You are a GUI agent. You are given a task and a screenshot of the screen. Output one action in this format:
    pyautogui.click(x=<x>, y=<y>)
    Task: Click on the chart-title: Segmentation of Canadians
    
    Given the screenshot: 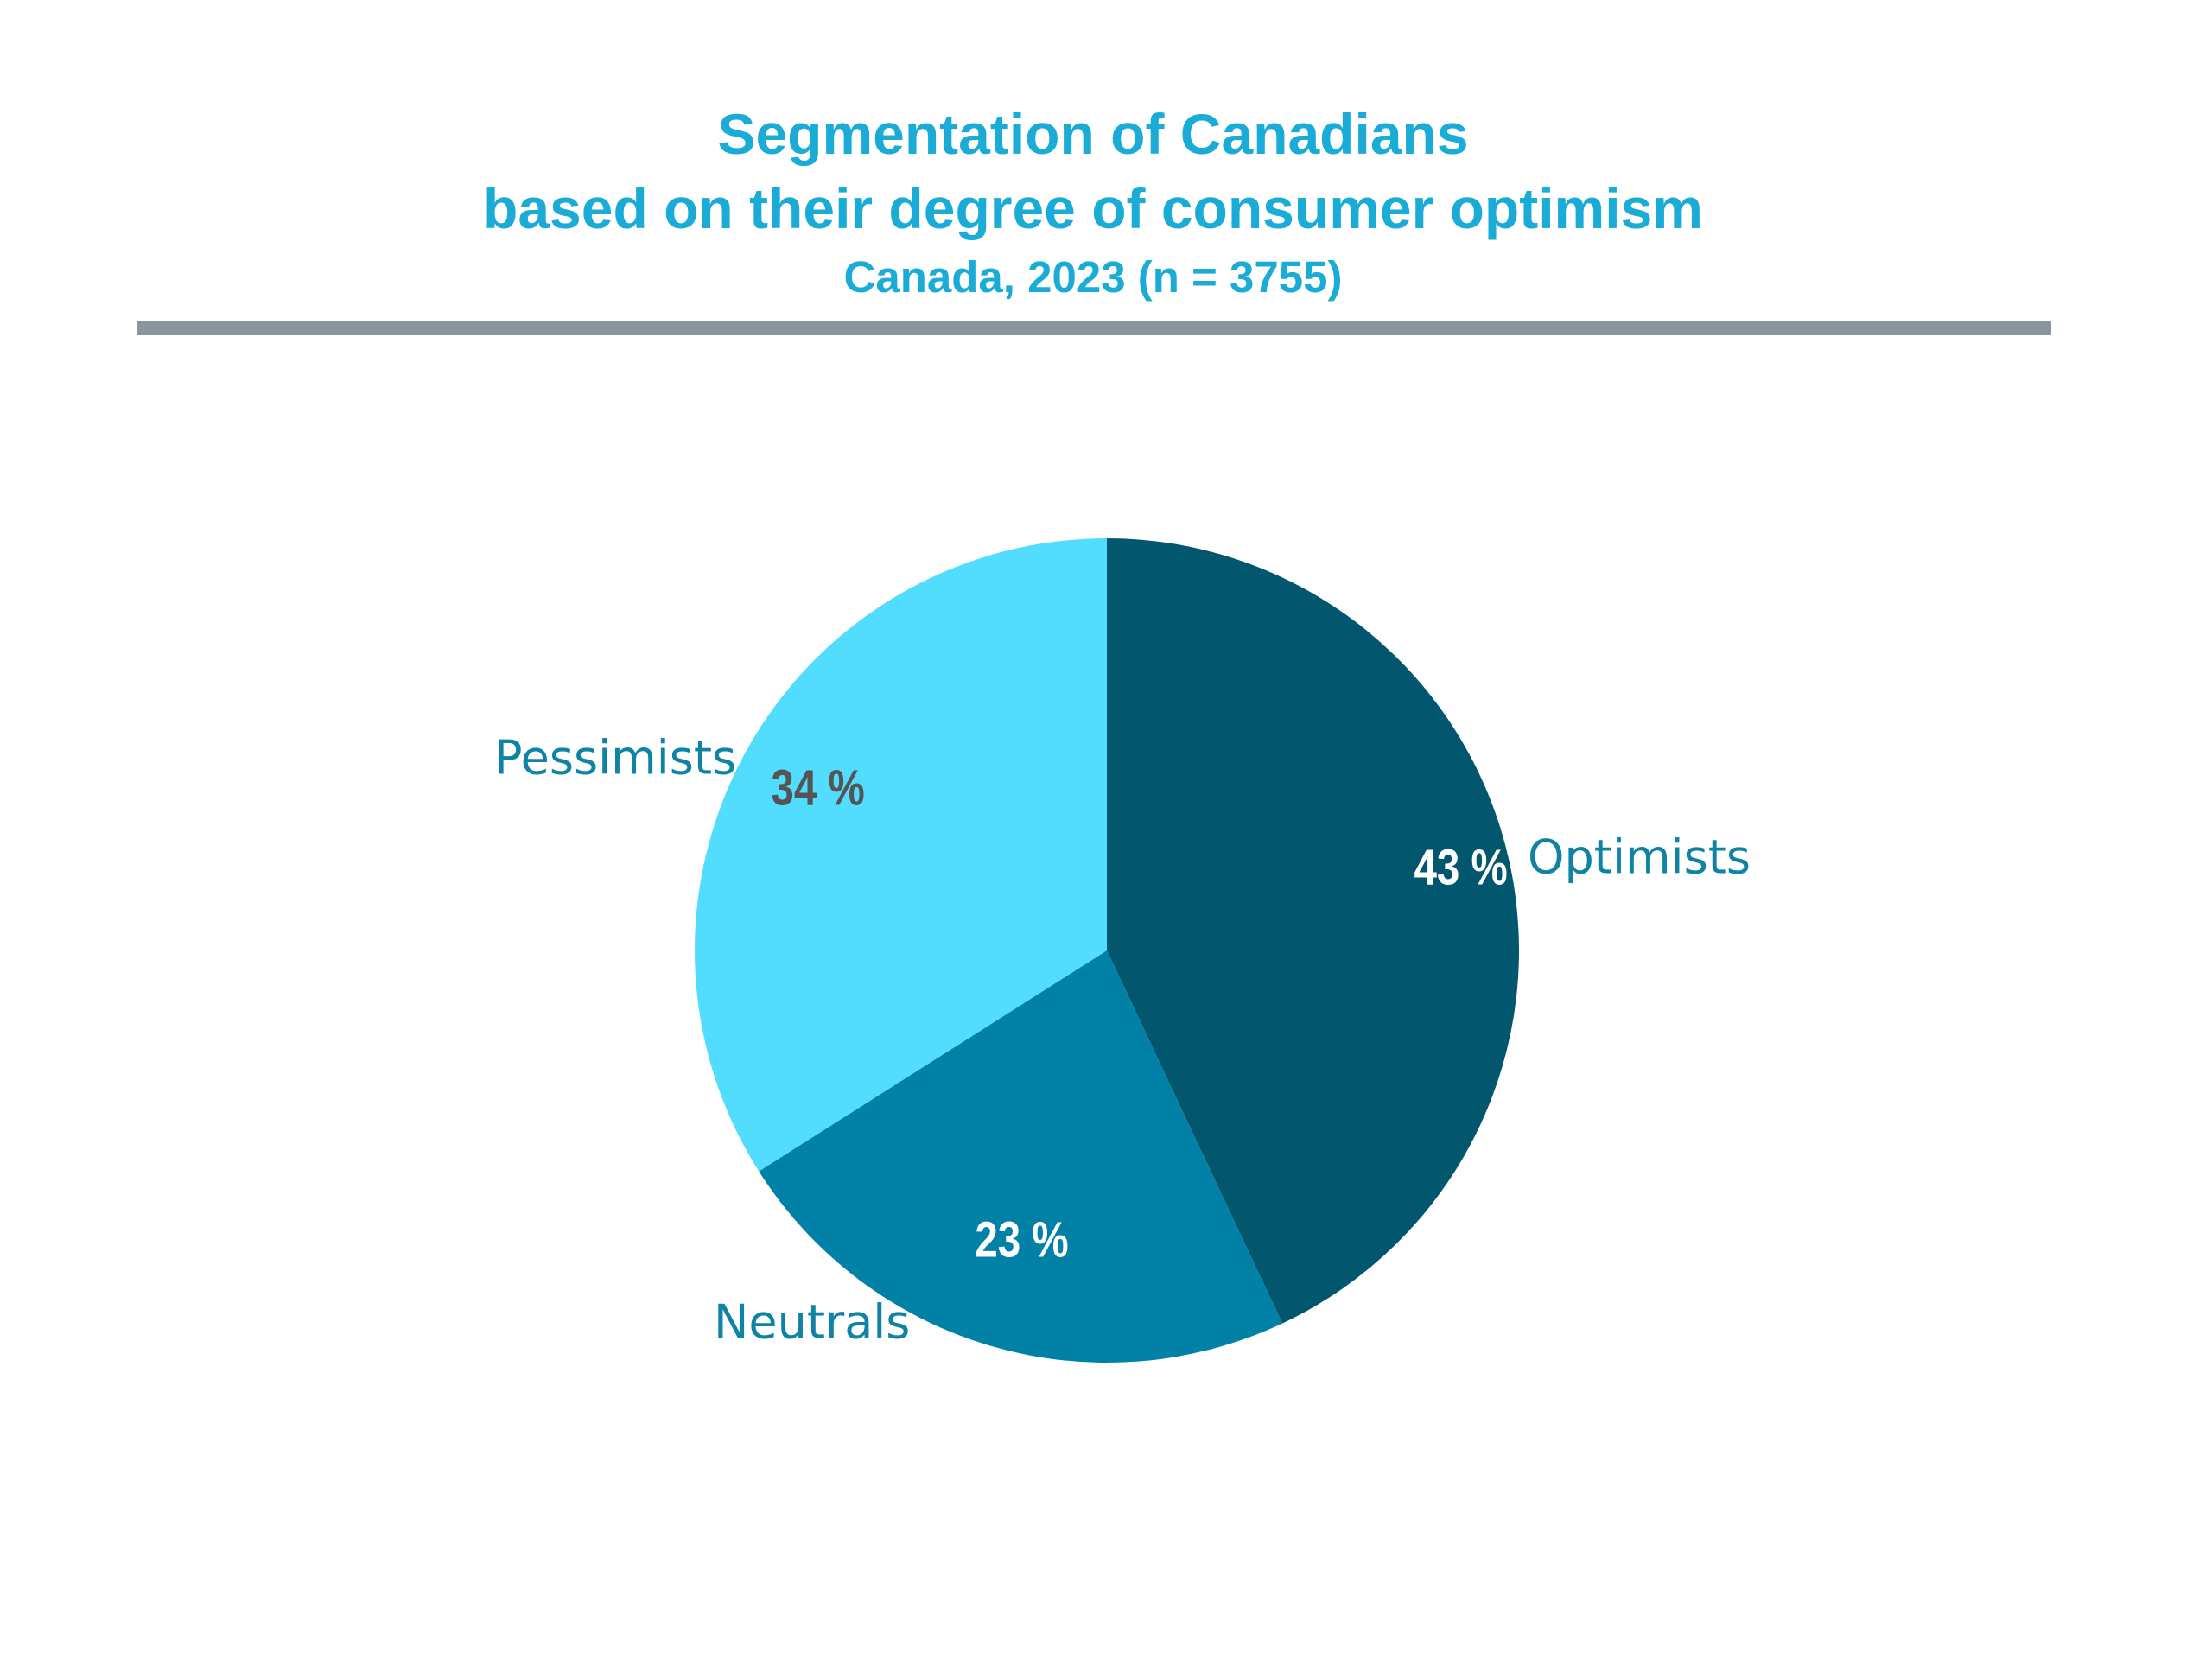 What is the action you would take?
    pyautogui.click(x=1093, y=134)
    